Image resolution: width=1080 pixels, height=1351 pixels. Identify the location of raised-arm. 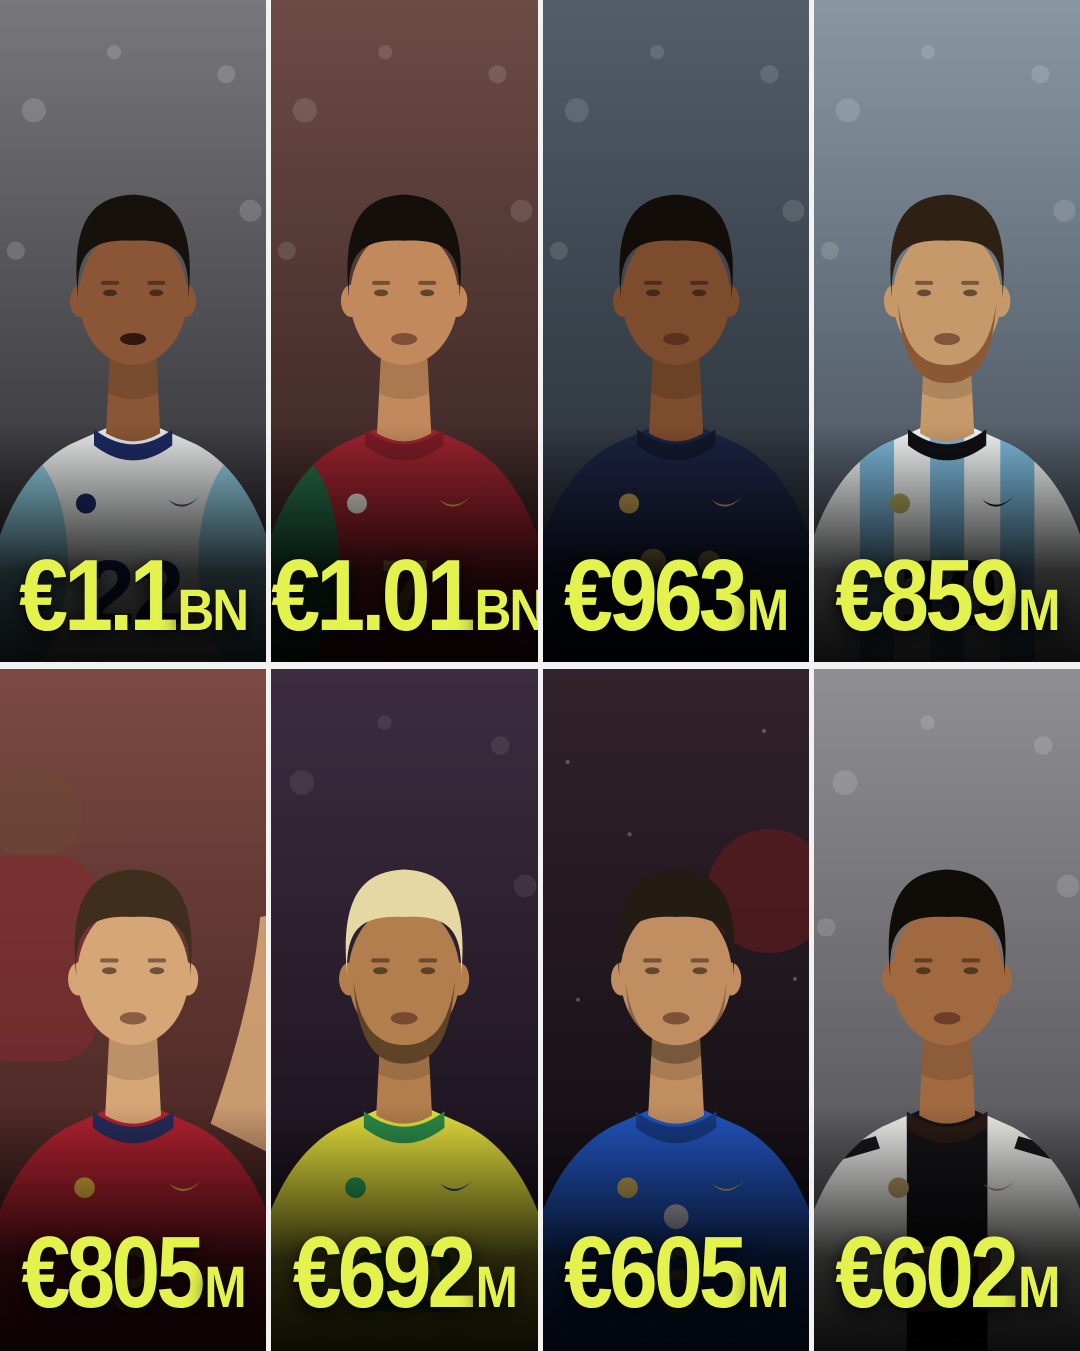
(238, 1033).